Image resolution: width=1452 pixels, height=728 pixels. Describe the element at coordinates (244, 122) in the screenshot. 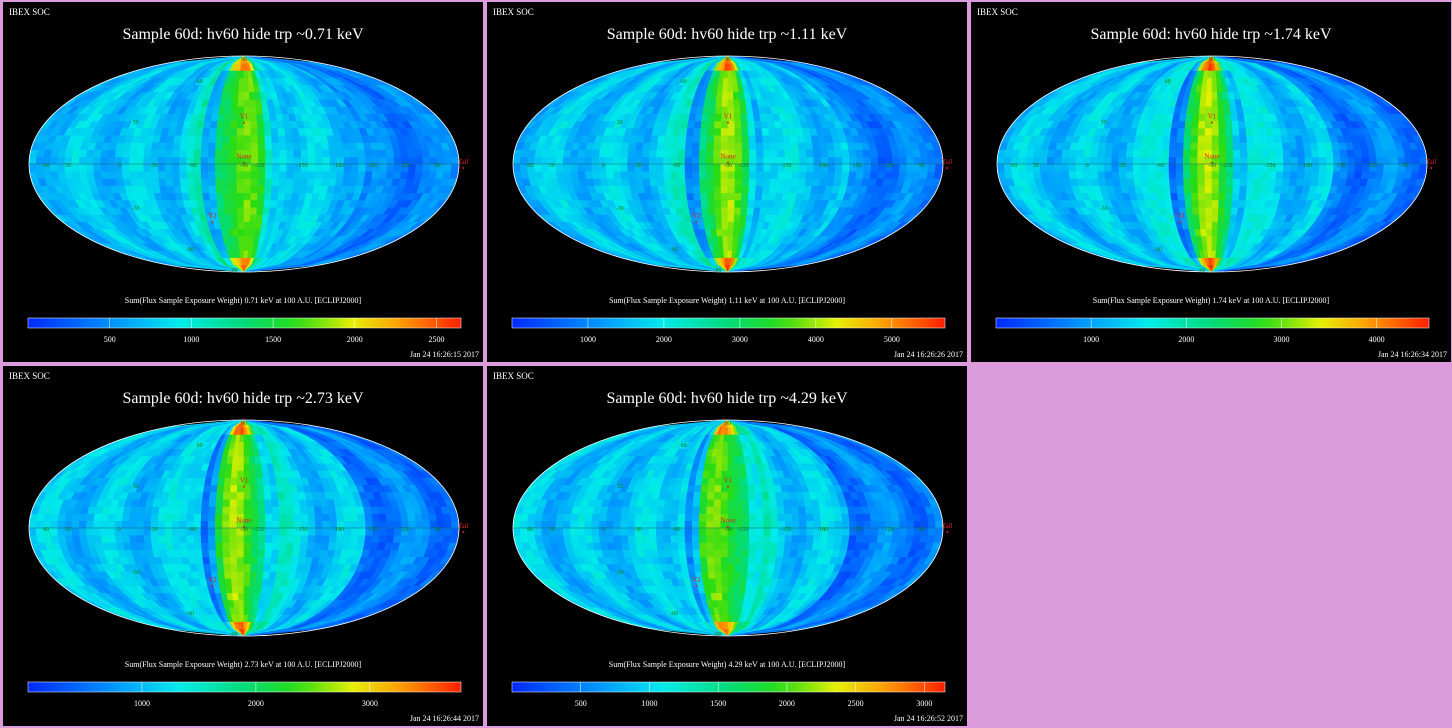

I see `sky-marker-dot` at that location.